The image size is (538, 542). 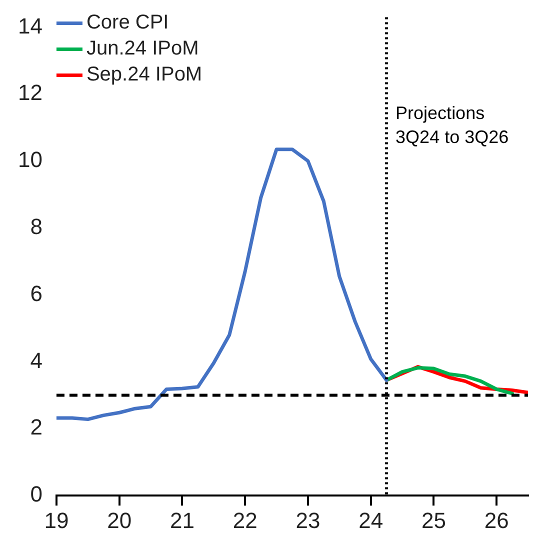 I want to click on y-tick-label: 12, so click(x=30, y=93).